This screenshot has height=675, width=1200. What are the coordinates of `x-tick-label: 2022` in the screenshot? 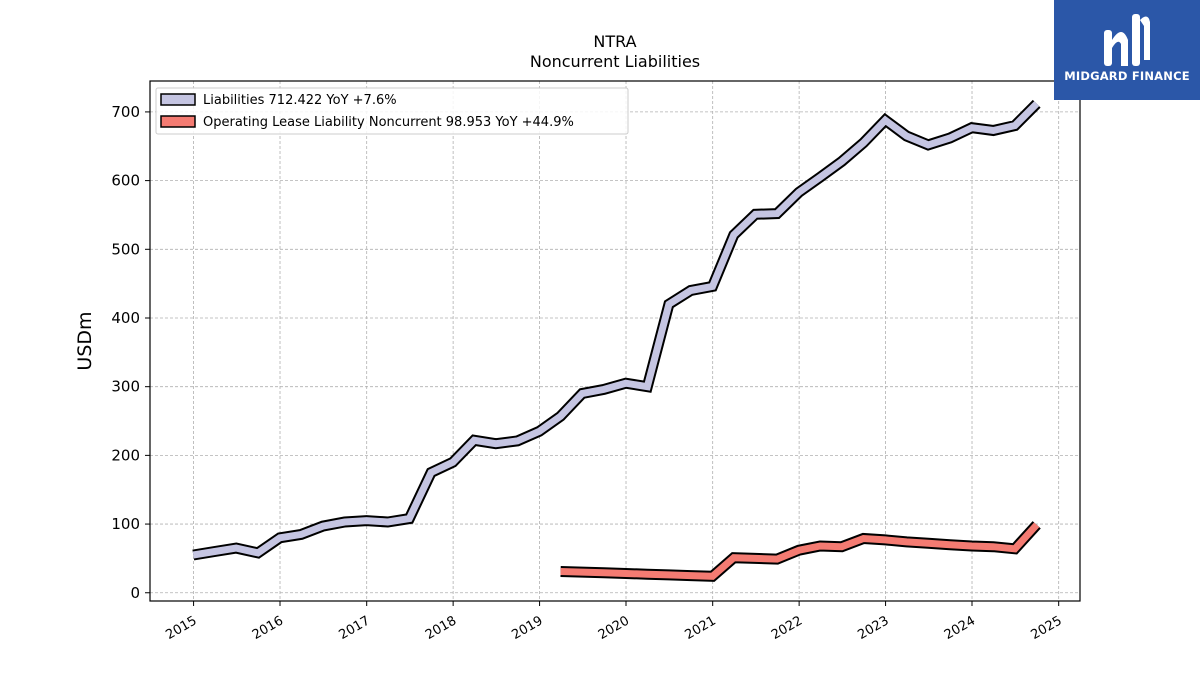 It's located at (787, 628).